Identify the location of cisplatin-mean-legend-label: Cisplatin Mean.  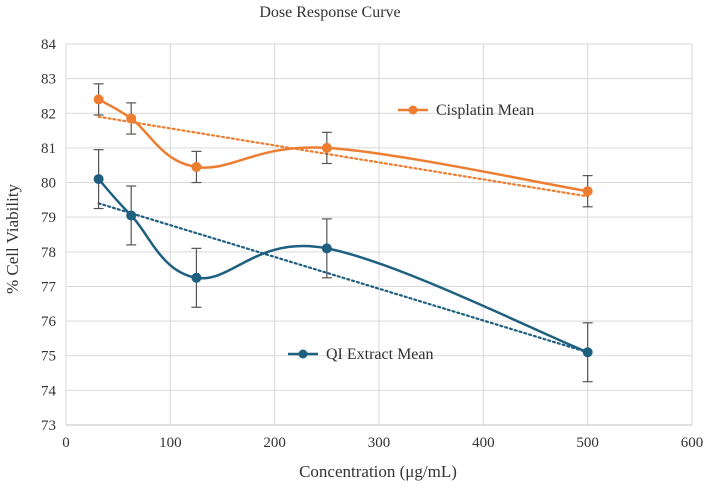
(485, 110).